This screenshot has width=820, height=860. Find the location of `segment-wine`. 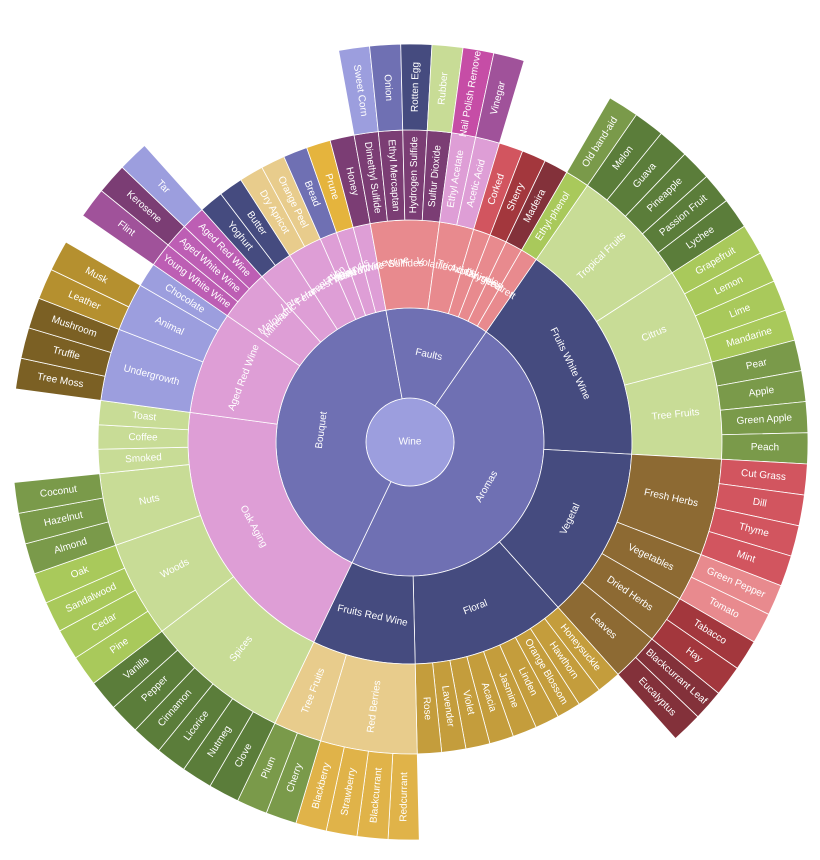

segment-wine is located at coordinates (410, 442).